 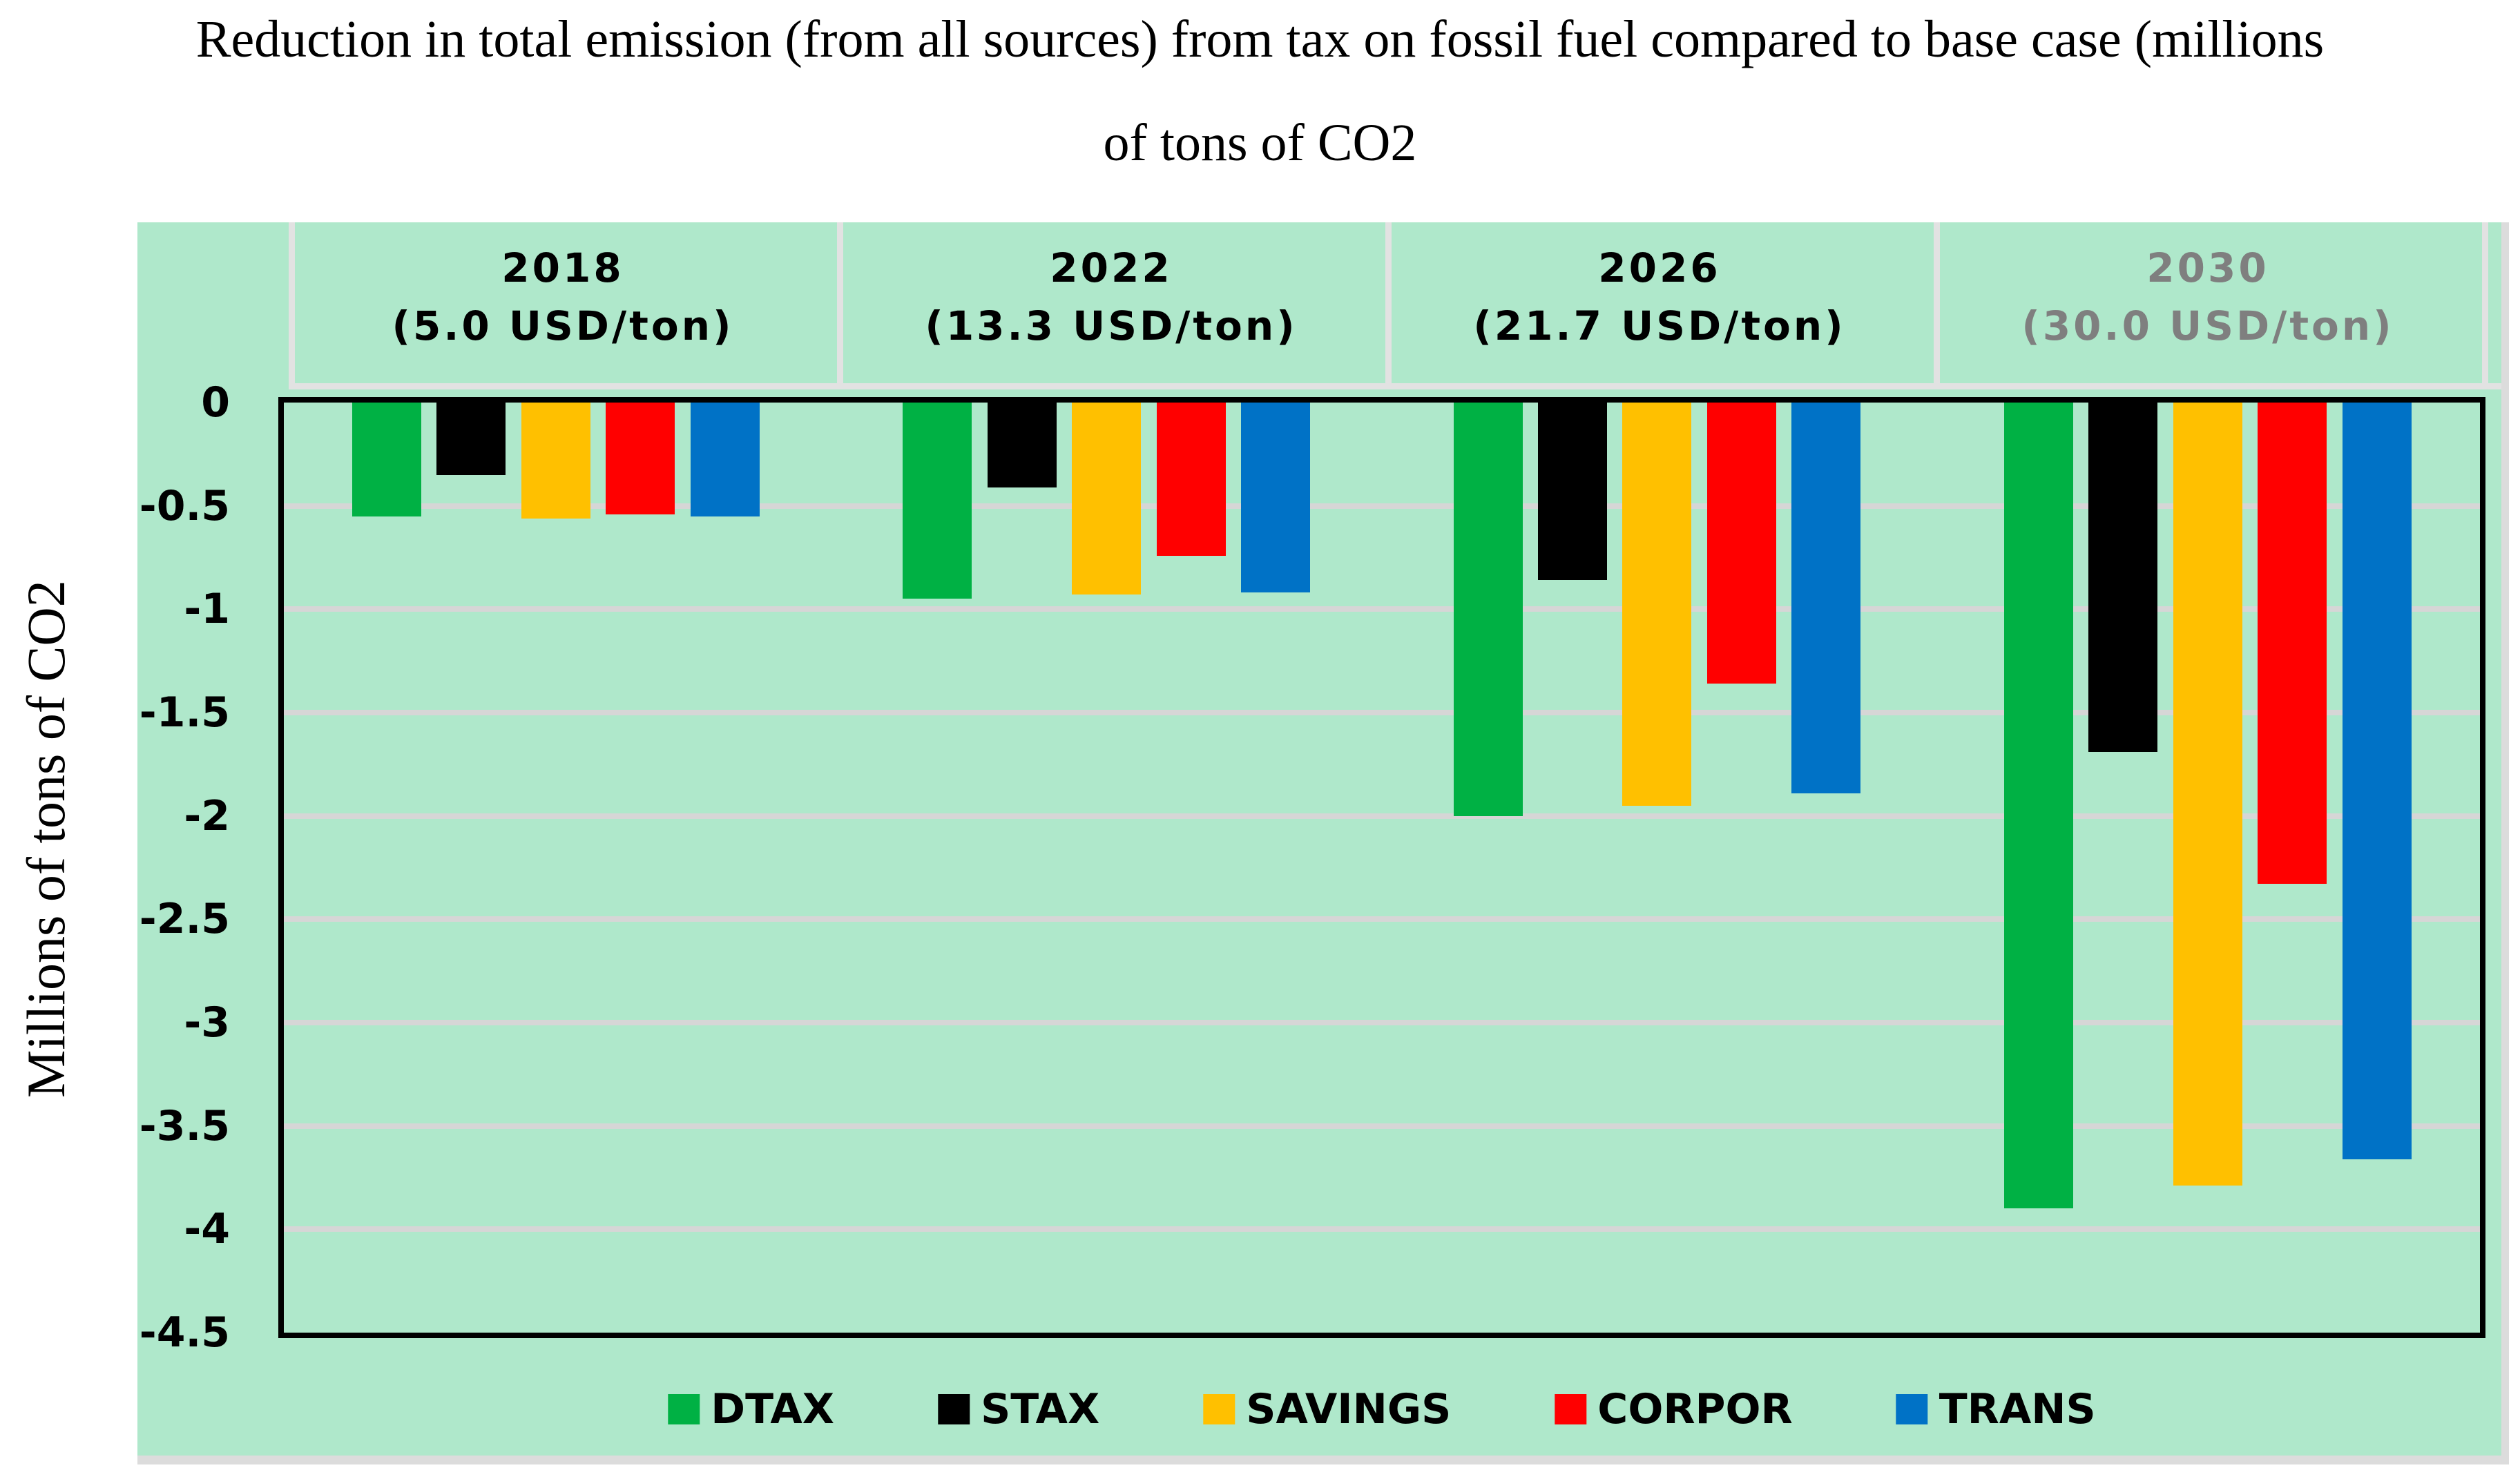 I want to click on bar-TRANS-2022, so click(x=1275, y=498).